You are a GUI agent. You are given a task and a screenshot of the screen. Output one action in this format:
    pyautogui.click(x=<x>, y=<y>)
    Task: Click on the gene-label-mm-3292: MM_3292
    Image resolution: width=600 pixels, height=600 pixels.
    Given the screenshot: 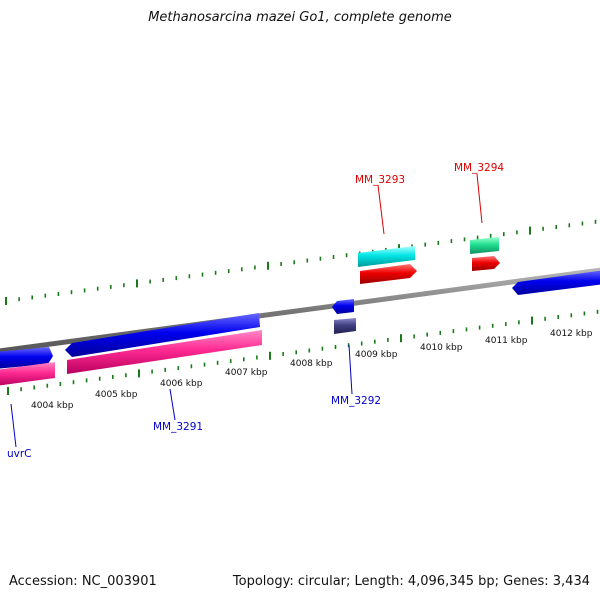 What is the action you would take?
    pyautogui.click(x=356, y=401)
    